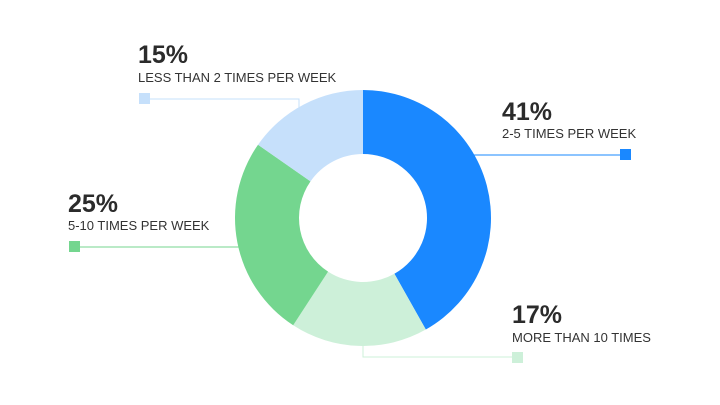 The width and height of the screenshot is (720, 405). I want to click on category-label-less-than-2: LESS THAN 2 TIMES PER WEEK, so click(237, 77).